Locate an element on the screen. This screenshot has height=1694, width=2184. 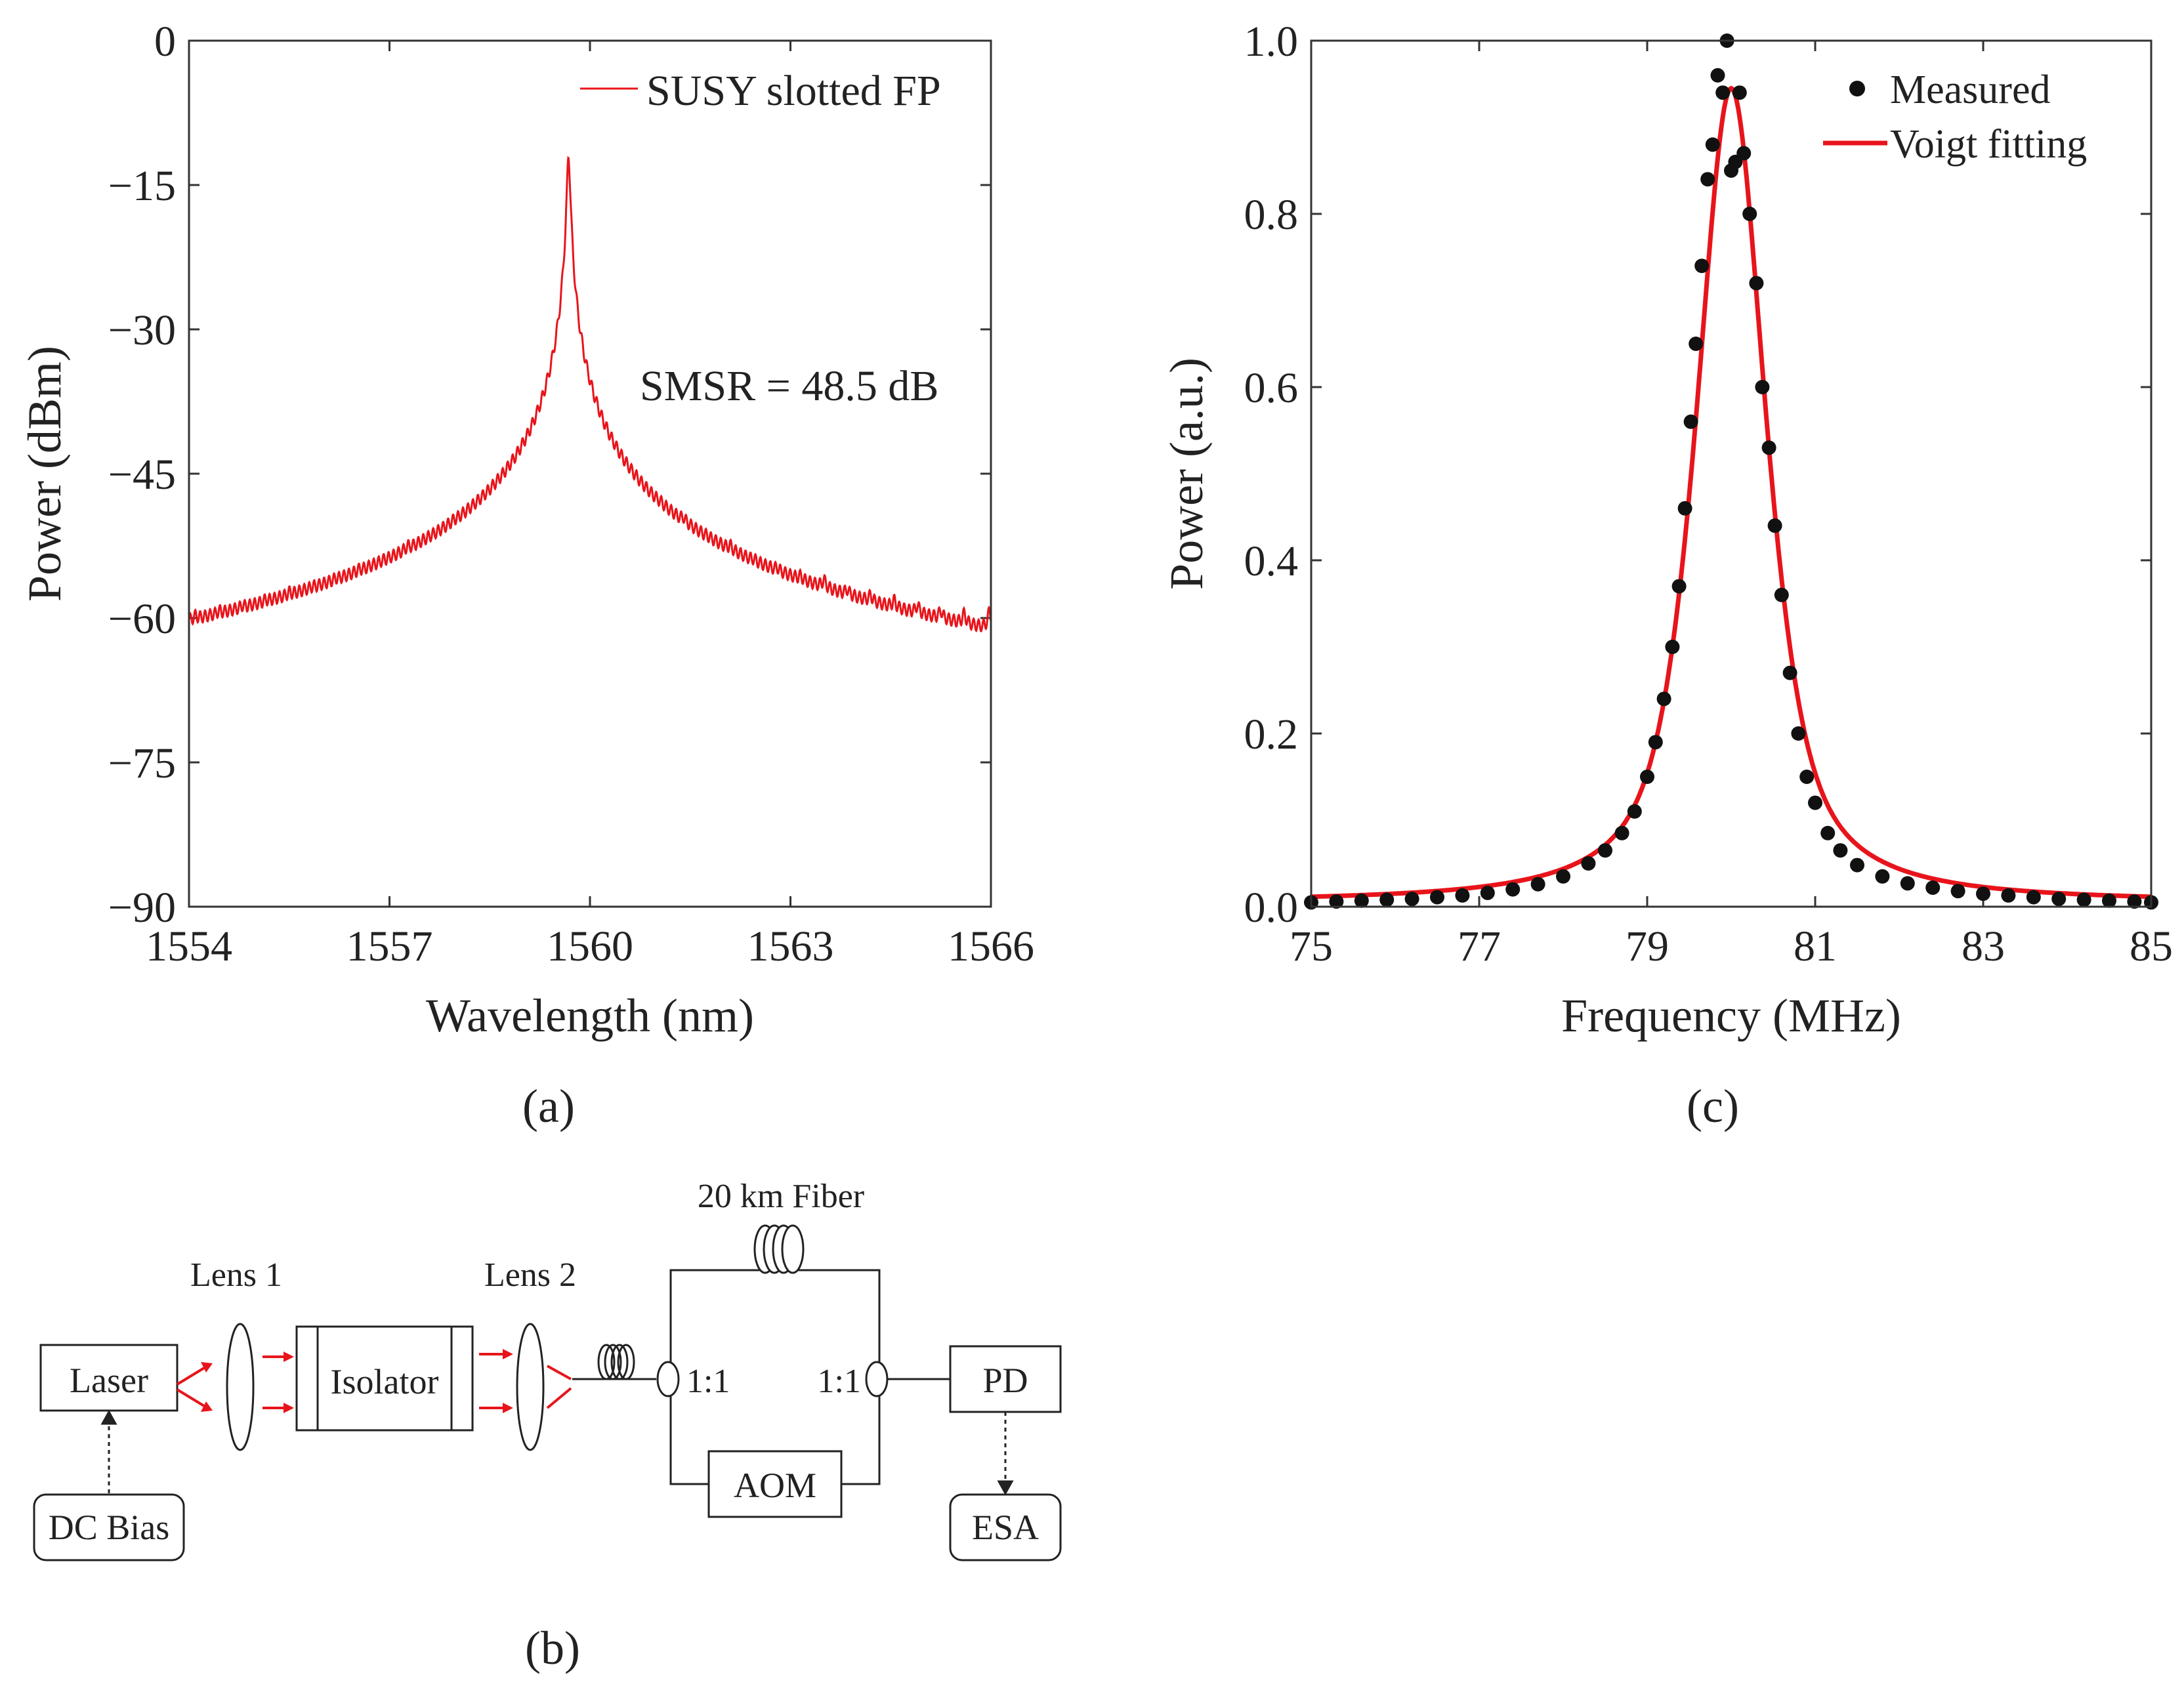
panel-c-xlabel: Frequency (MHz) is located at coordinates (1731, 1016).